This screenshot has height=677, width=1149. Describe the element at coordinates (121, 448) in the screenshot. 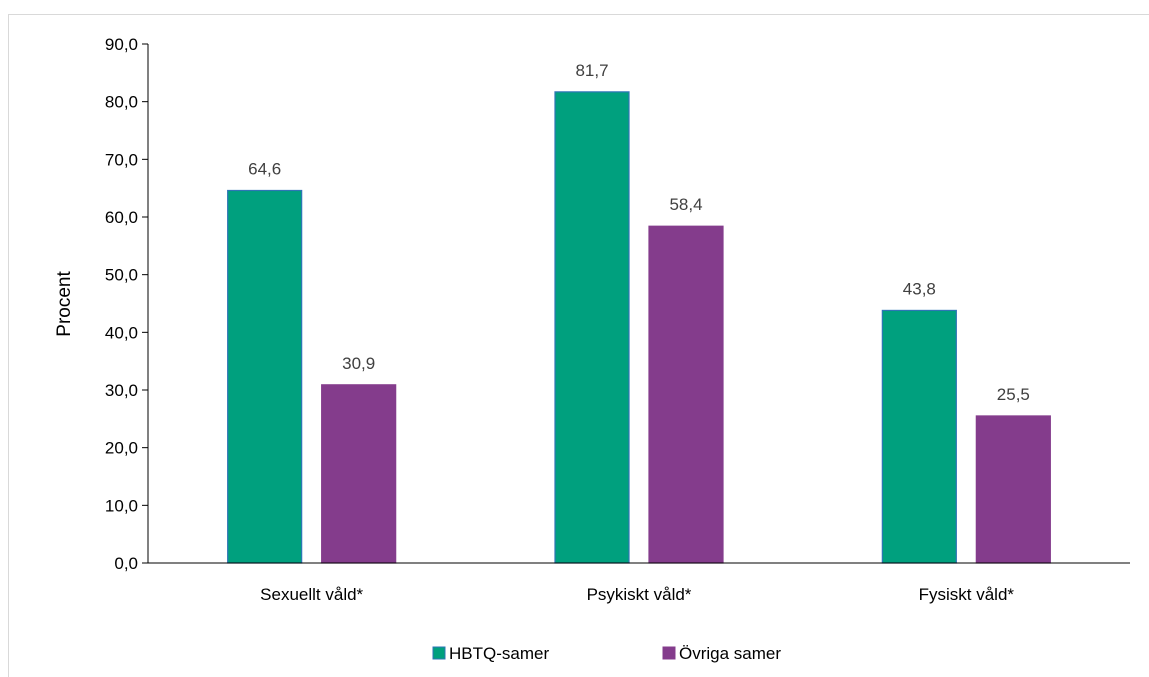

I see `y-tick-label: 20,0` at that location.